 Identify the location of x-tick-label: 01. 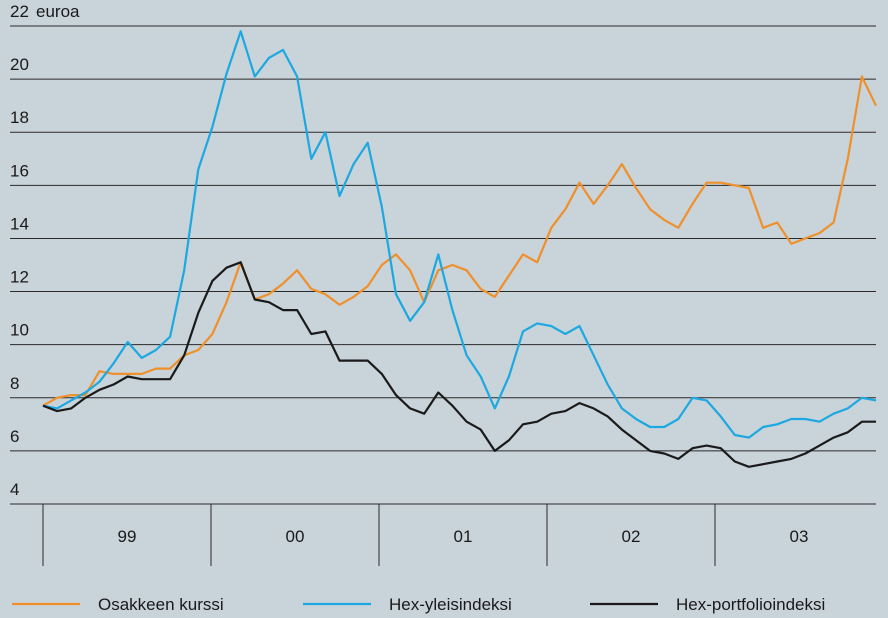
(463, 536).